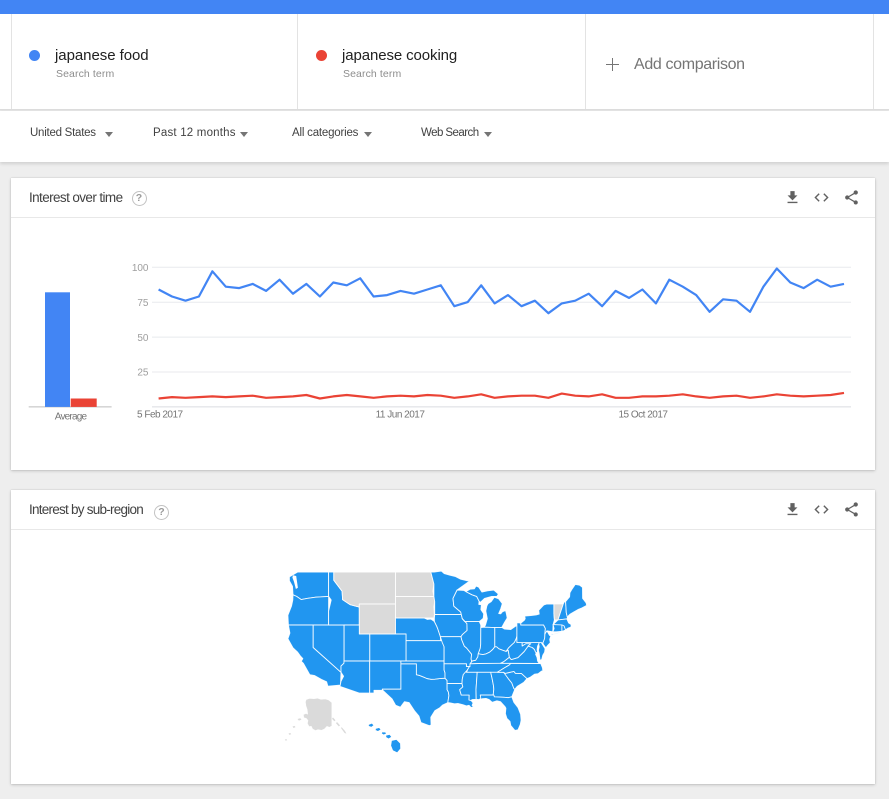 This screenshot has width=889, height=799. What do you see at coordinates (143, 338) in the screenshot?
I see `svg-text: 50` at bounding box center [143, 338].